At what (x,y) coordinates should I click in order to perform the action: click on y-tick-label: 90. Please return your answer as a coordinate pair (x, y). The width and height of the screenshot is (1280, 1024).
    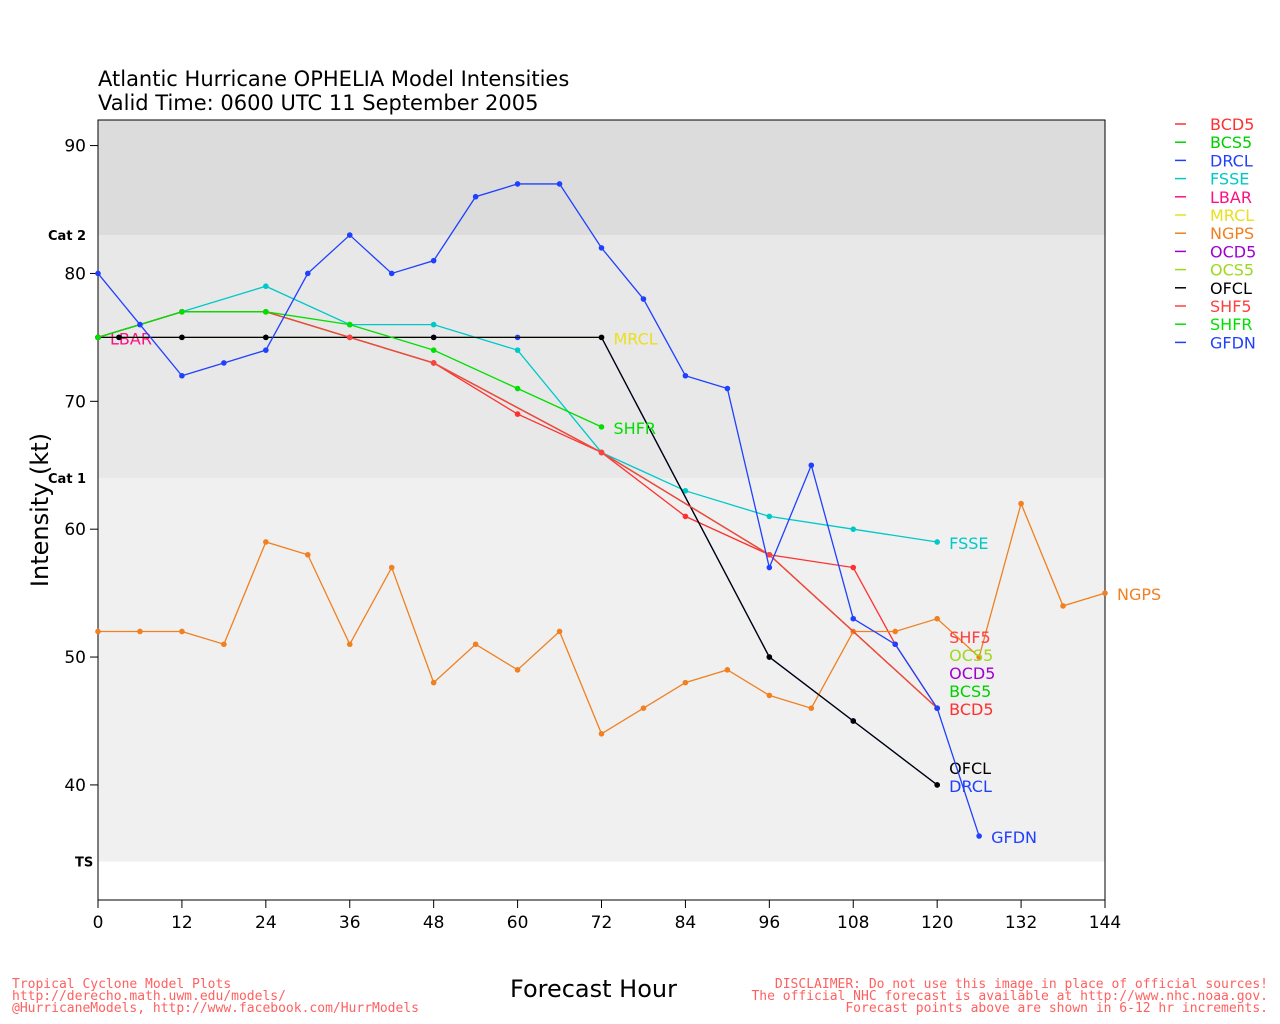
    Looking at the image, I should click on (75, 147).